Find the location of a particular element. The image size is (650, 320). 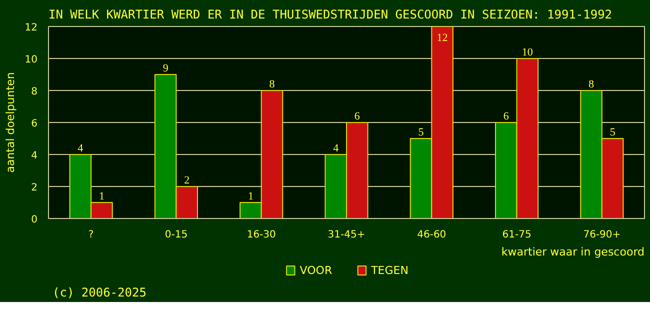

legend-label: VOOR is located at coordinates (316, 270).